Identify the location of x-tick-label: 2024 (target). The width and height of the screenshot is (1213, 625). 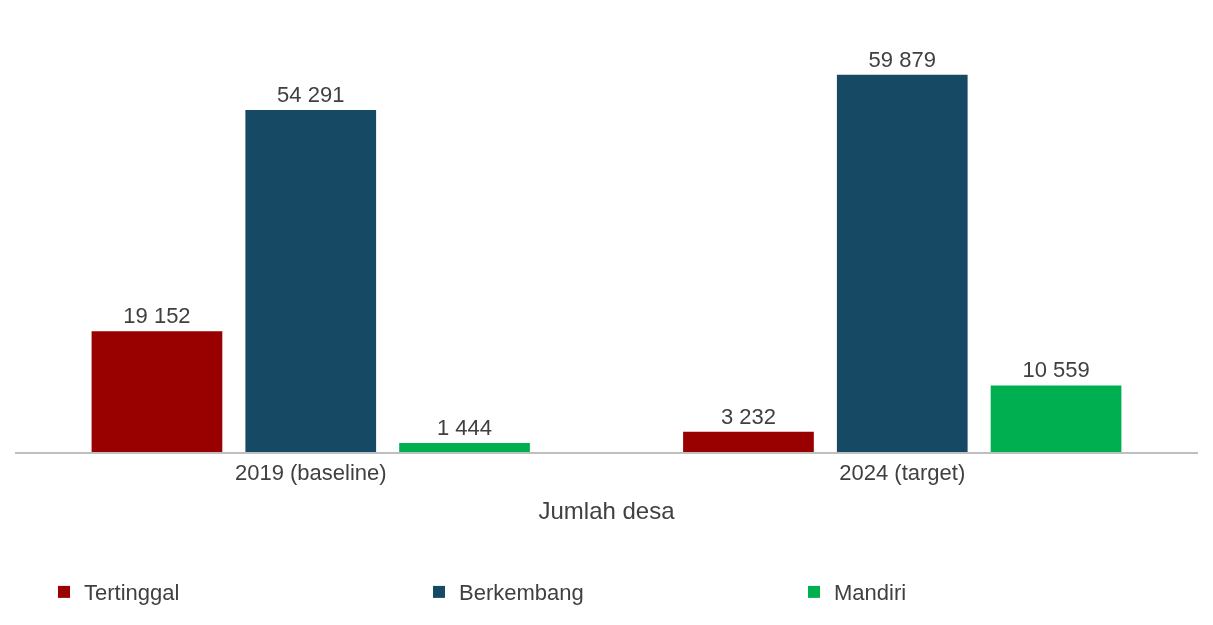
(902, 473).